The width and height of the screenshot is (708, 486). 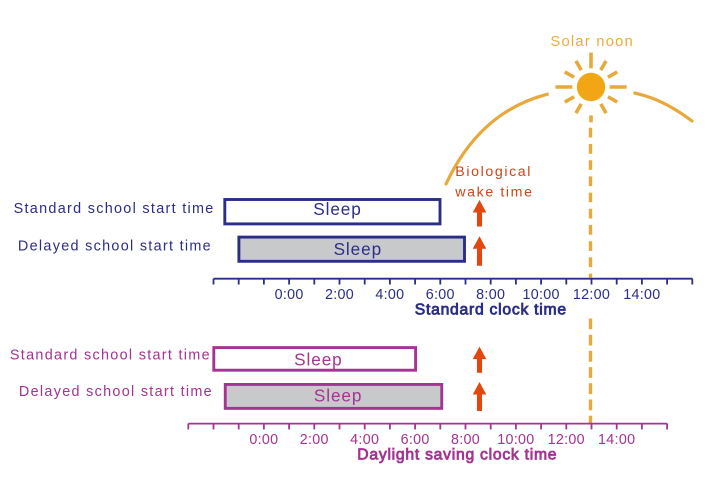 I want to click on svg-text: wake time, so click(x=493, y=192).